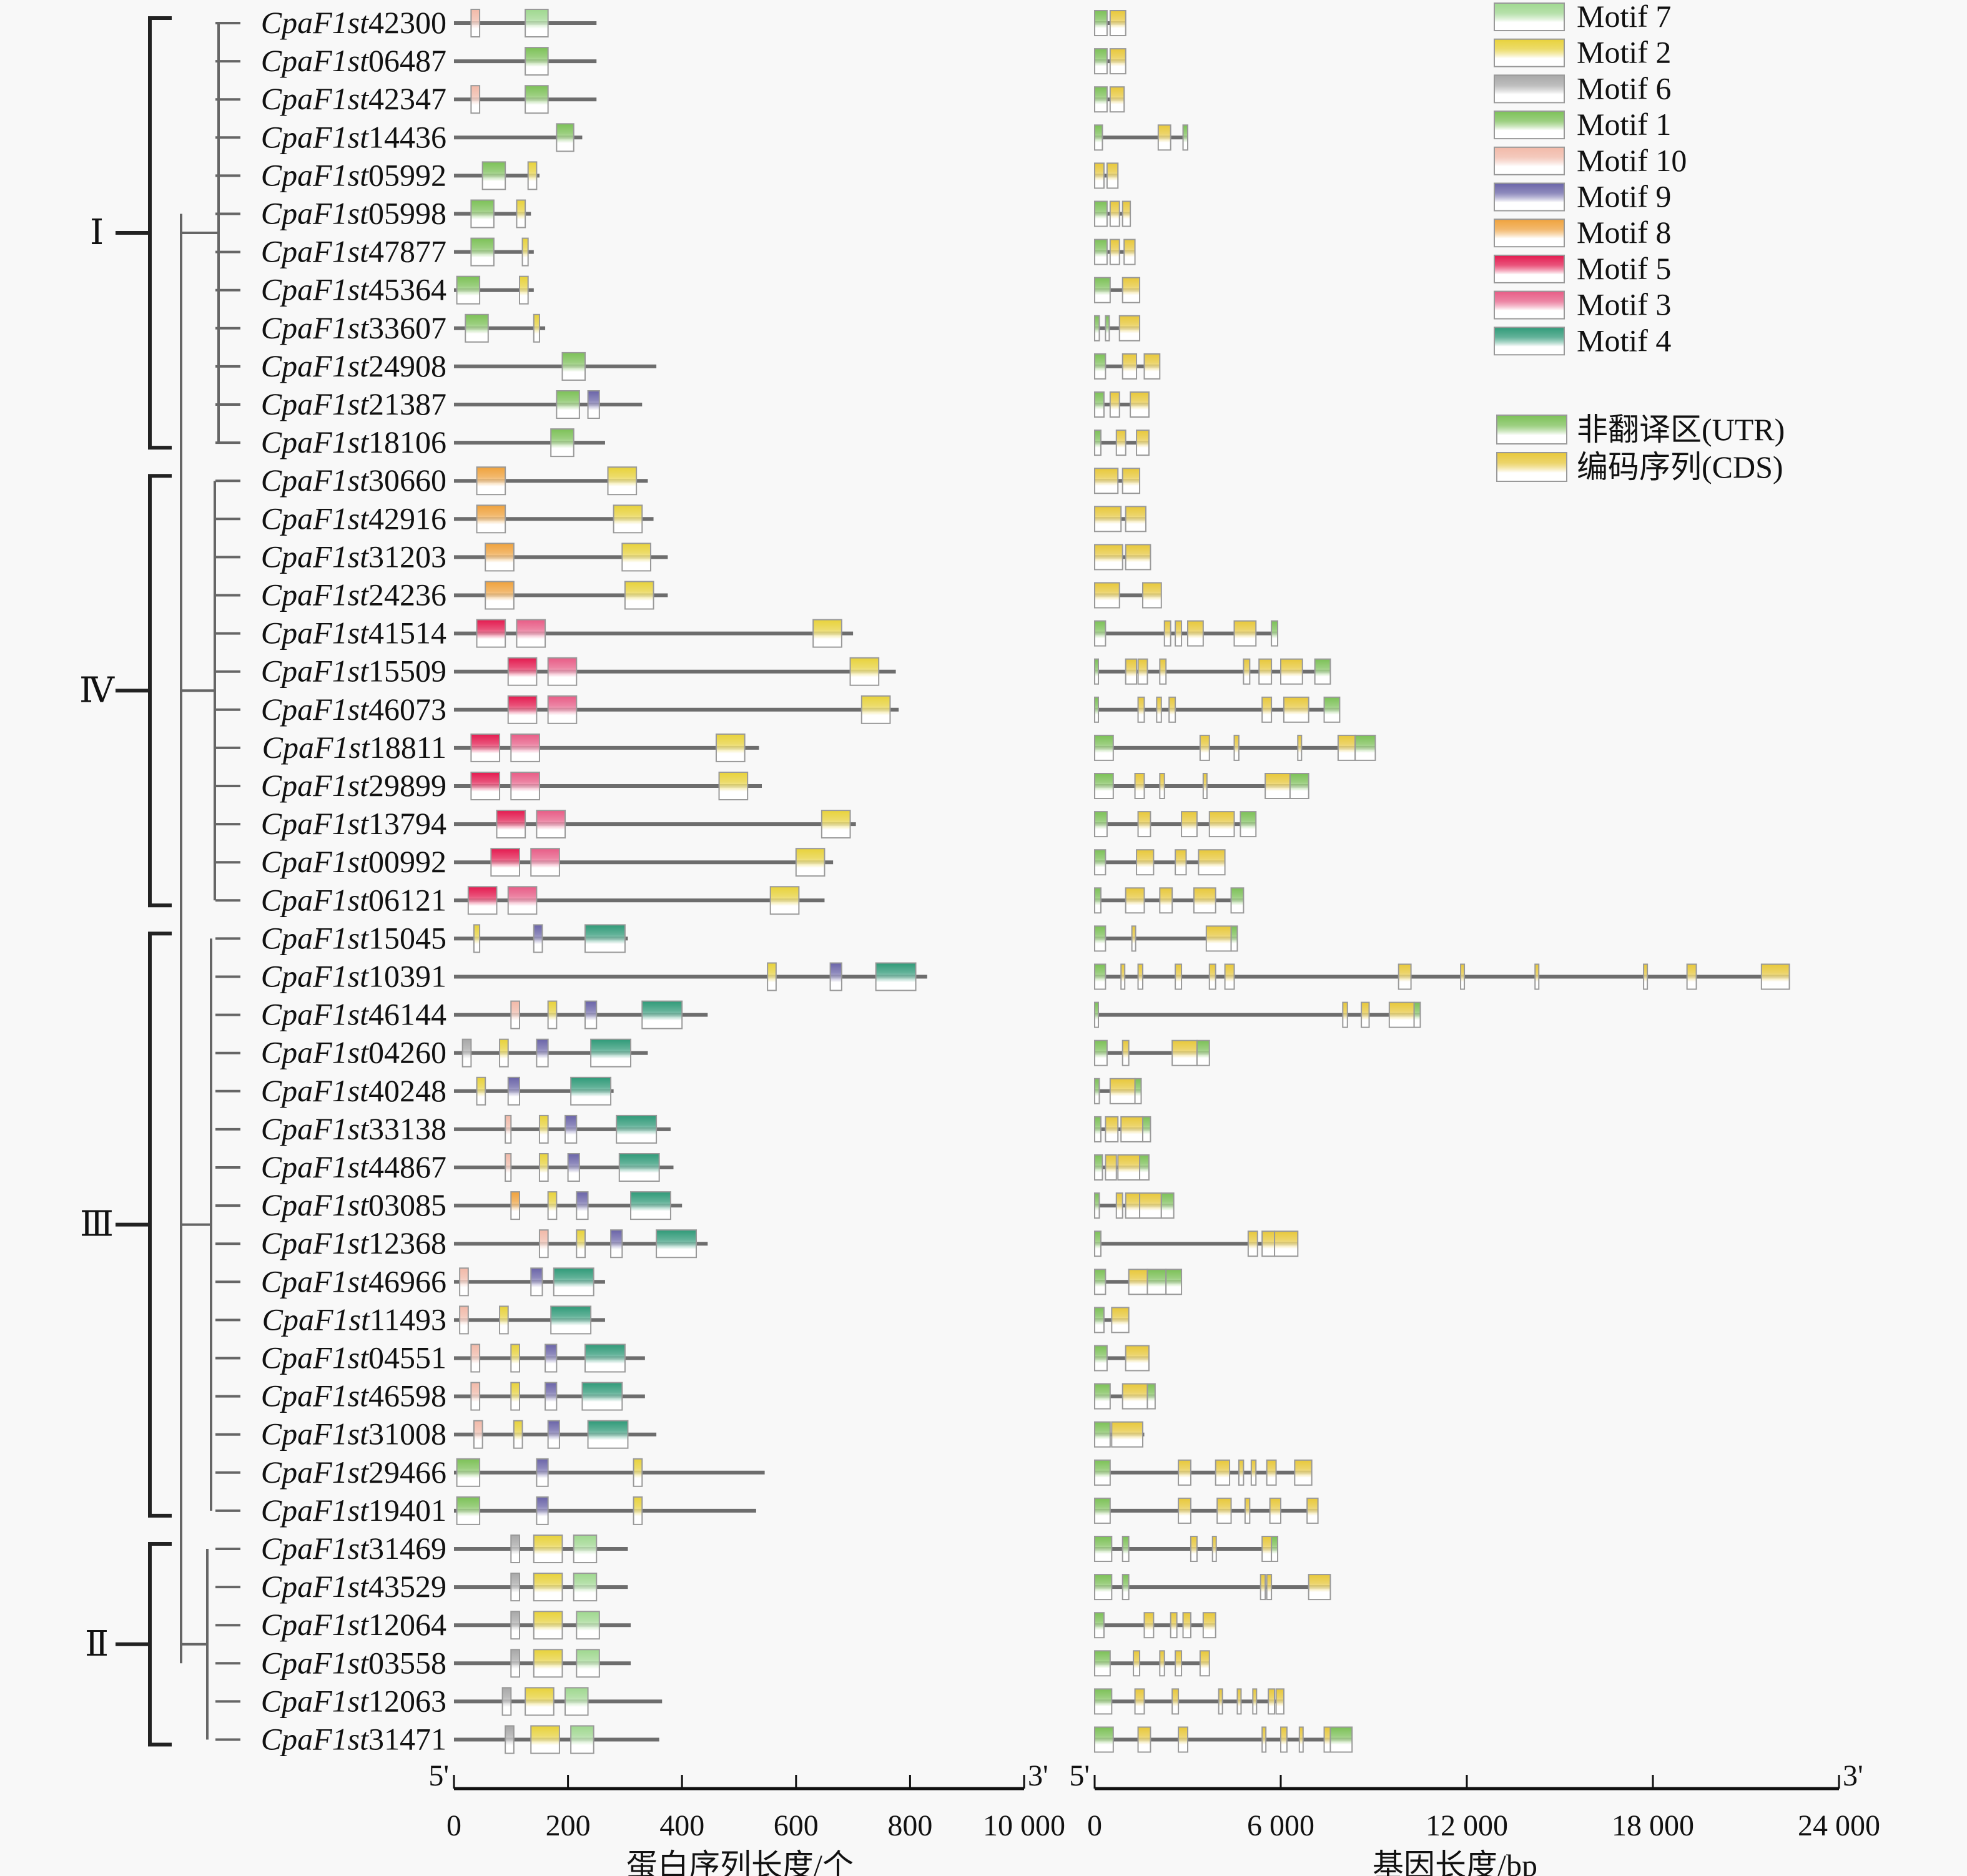 The width and height of the screenshot is (1967, 1876). What do you see at coordinates (354, 1320) in the screenshot?
I see `gene-label: CpaF1st11493` at bounding box center [354, 1320].